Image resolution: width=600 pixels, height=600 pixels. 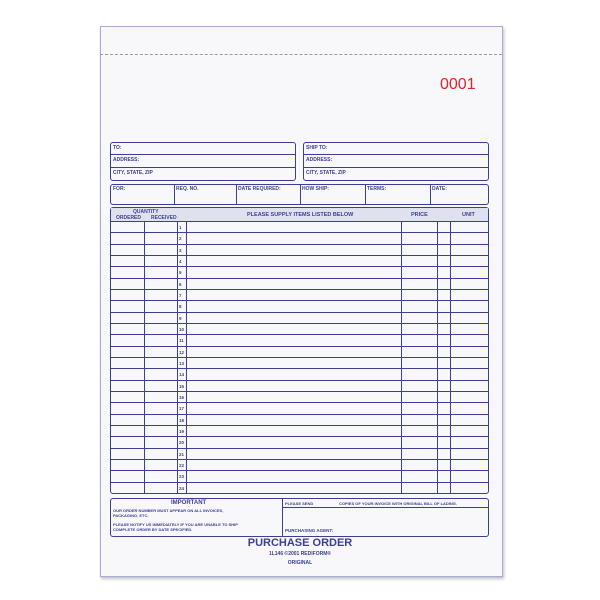 I want to click on ordered-label: ORDERED, so click(x=129, y=218).